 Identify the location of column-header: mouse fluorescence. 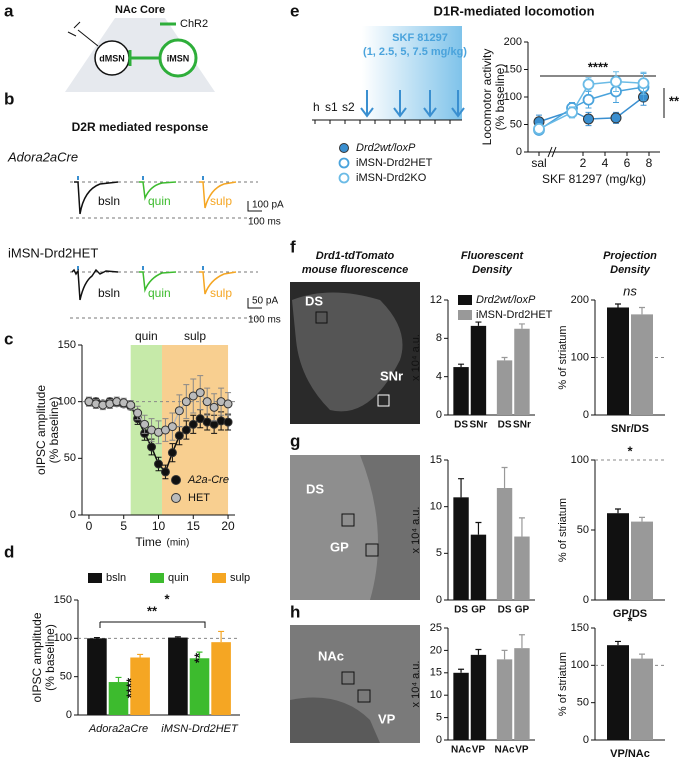
(355, 270).